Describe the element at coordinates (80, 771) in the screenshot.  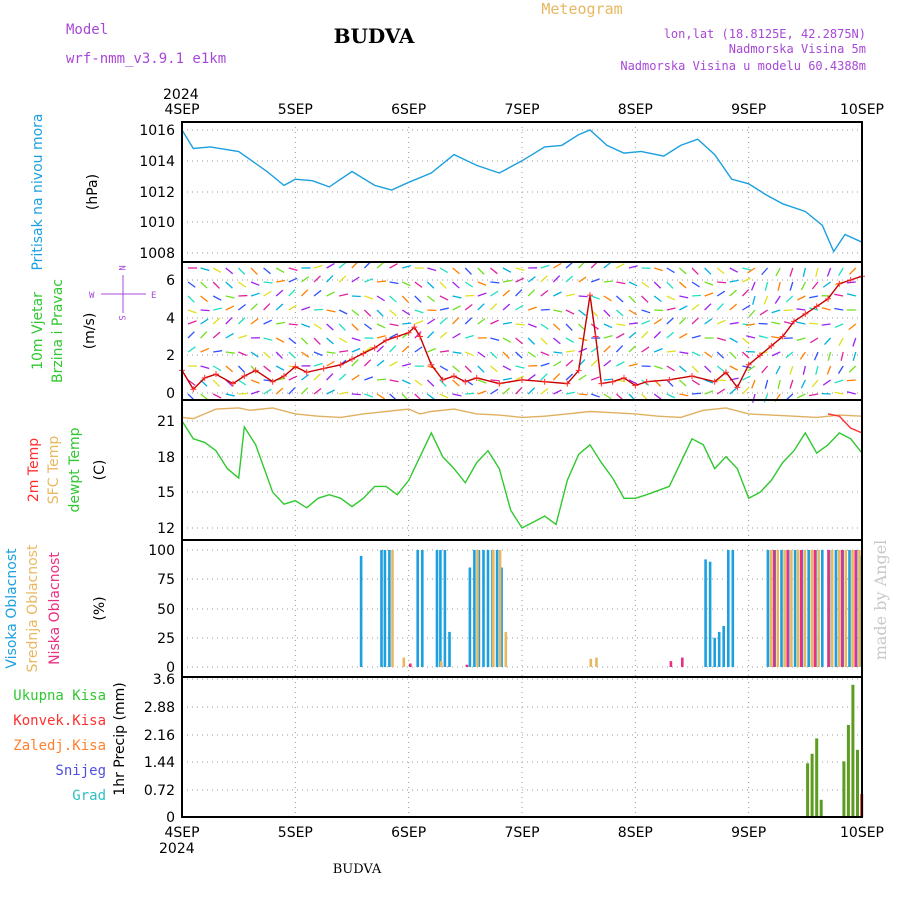
I see `legend-entry: Snijeg` at that location.